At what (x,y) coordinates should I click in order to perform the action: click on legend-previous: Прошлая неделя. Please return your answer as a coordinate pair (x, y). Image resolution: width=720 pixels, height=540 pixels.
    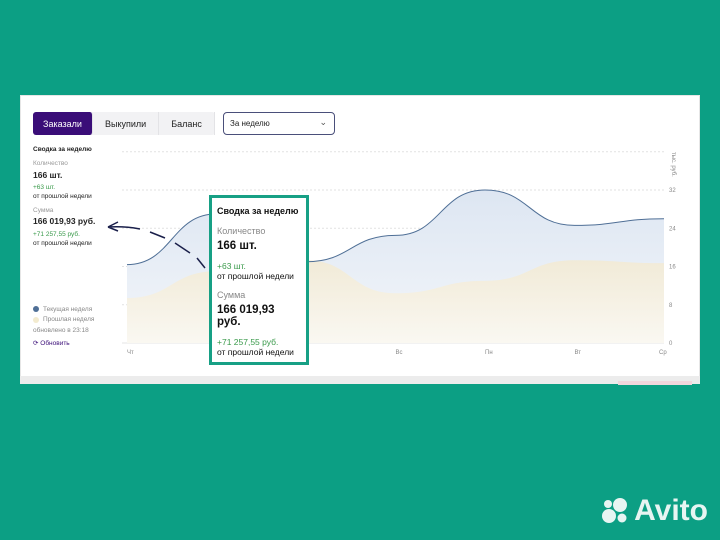
    Looking at the image, I should click on (63, 320).